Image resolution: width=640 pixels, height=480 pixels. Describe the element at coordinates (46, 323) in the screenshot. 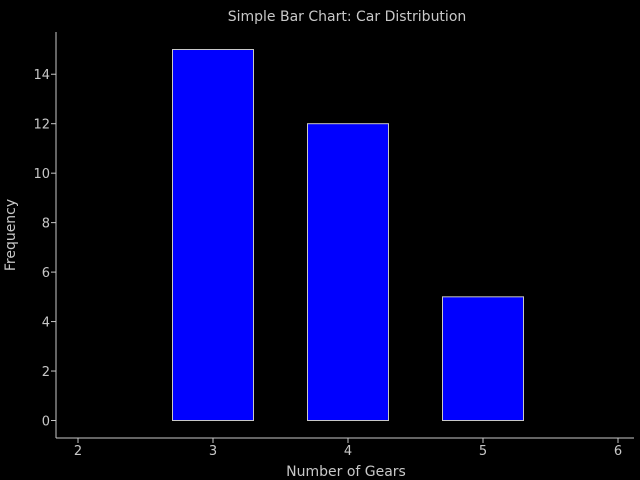

I see `y-tick-label: 4` at that location.